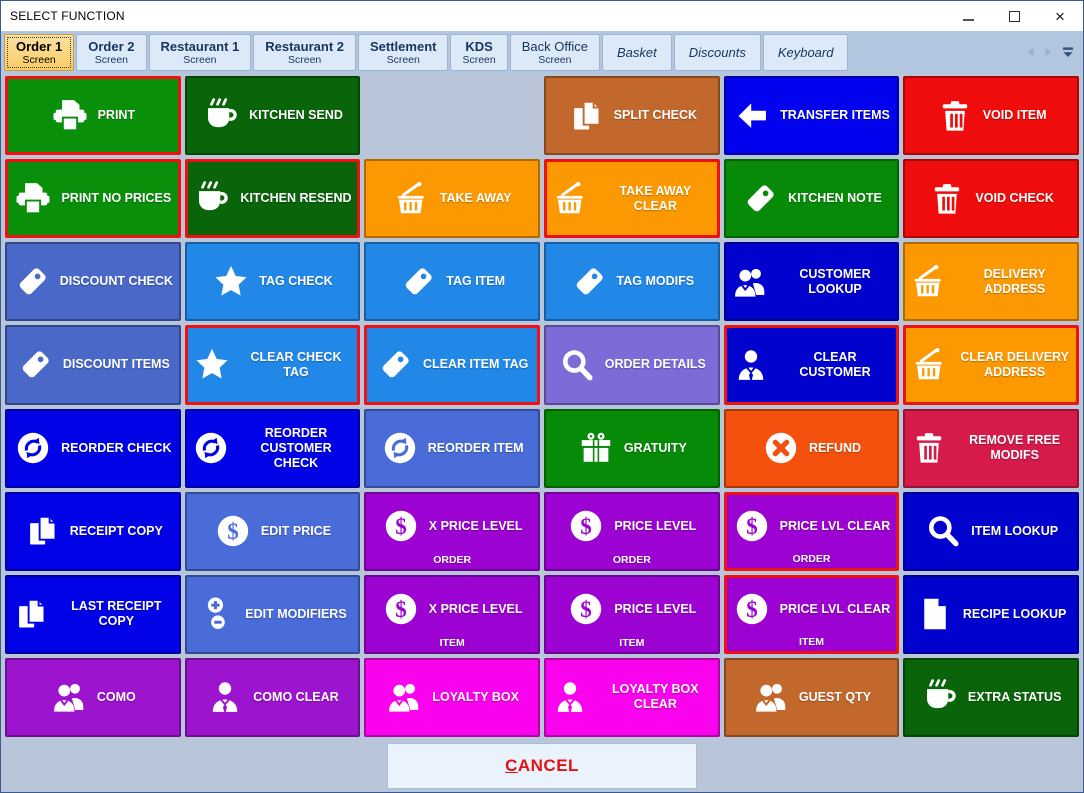  I want to click on tab-discounts: Discounts, so click(717, 52).